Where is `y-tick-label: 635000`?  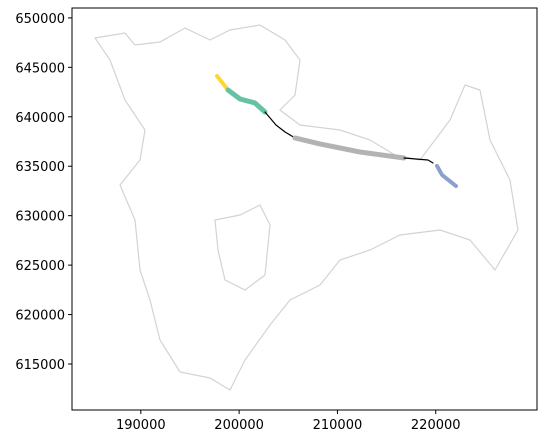 y-tick-label: 635000 is located at coordinates (40, 167).